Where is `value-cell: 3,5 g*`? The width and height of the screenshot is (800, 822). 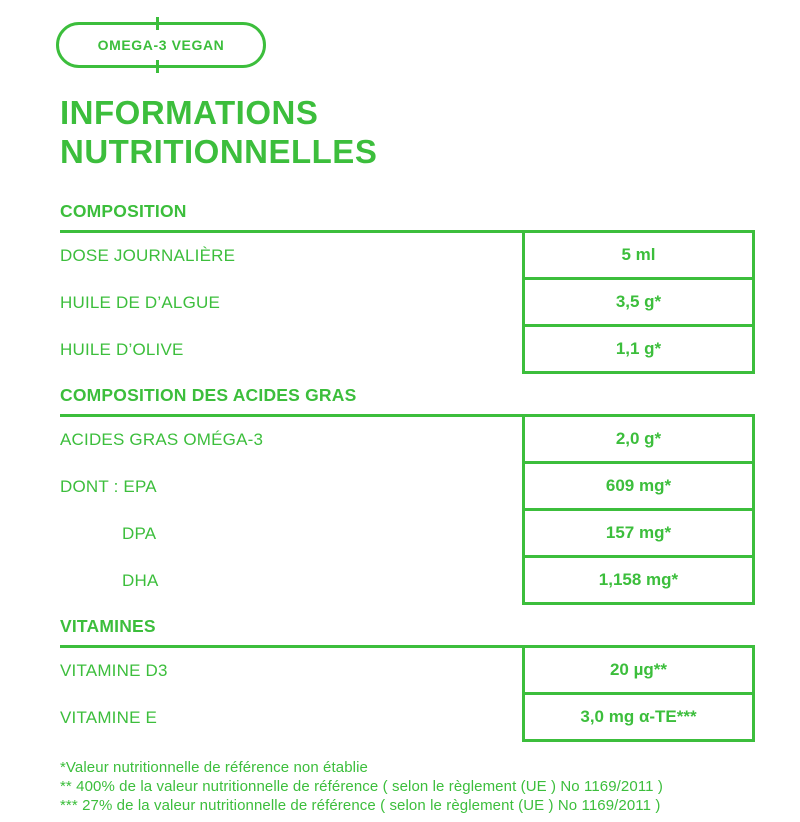
value-cell: 3,5 g* is located at coordinates (638, 303).